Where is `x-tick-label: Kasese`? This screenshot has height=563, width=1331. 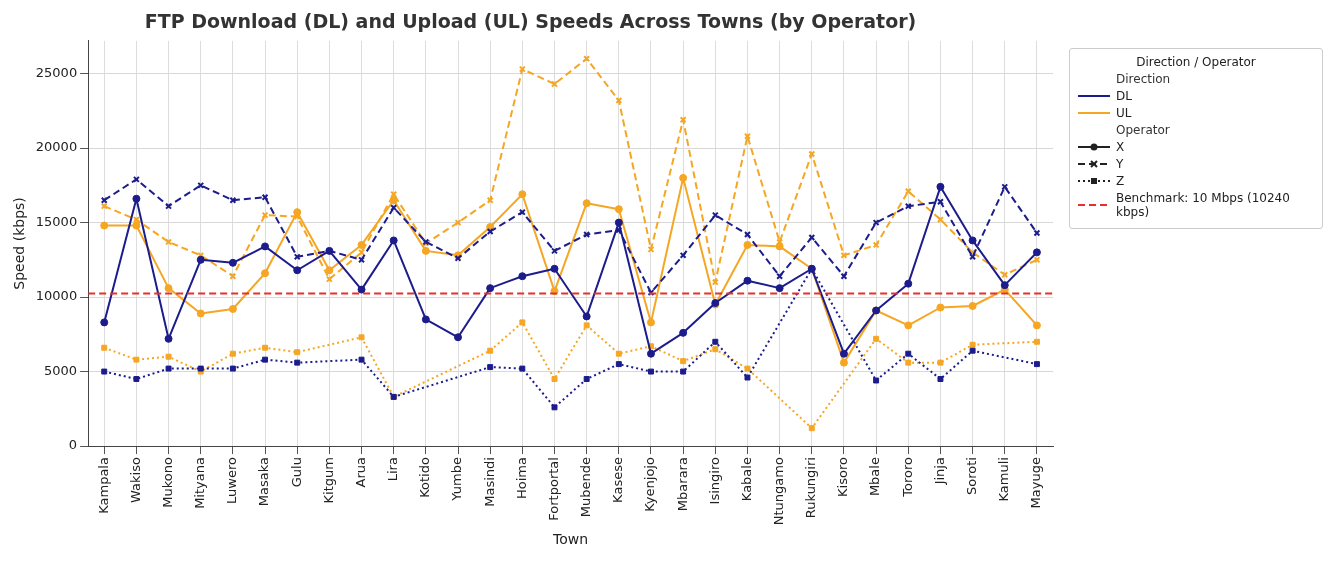 x-tick-label: Kasese is located at coordinates (618, 480).